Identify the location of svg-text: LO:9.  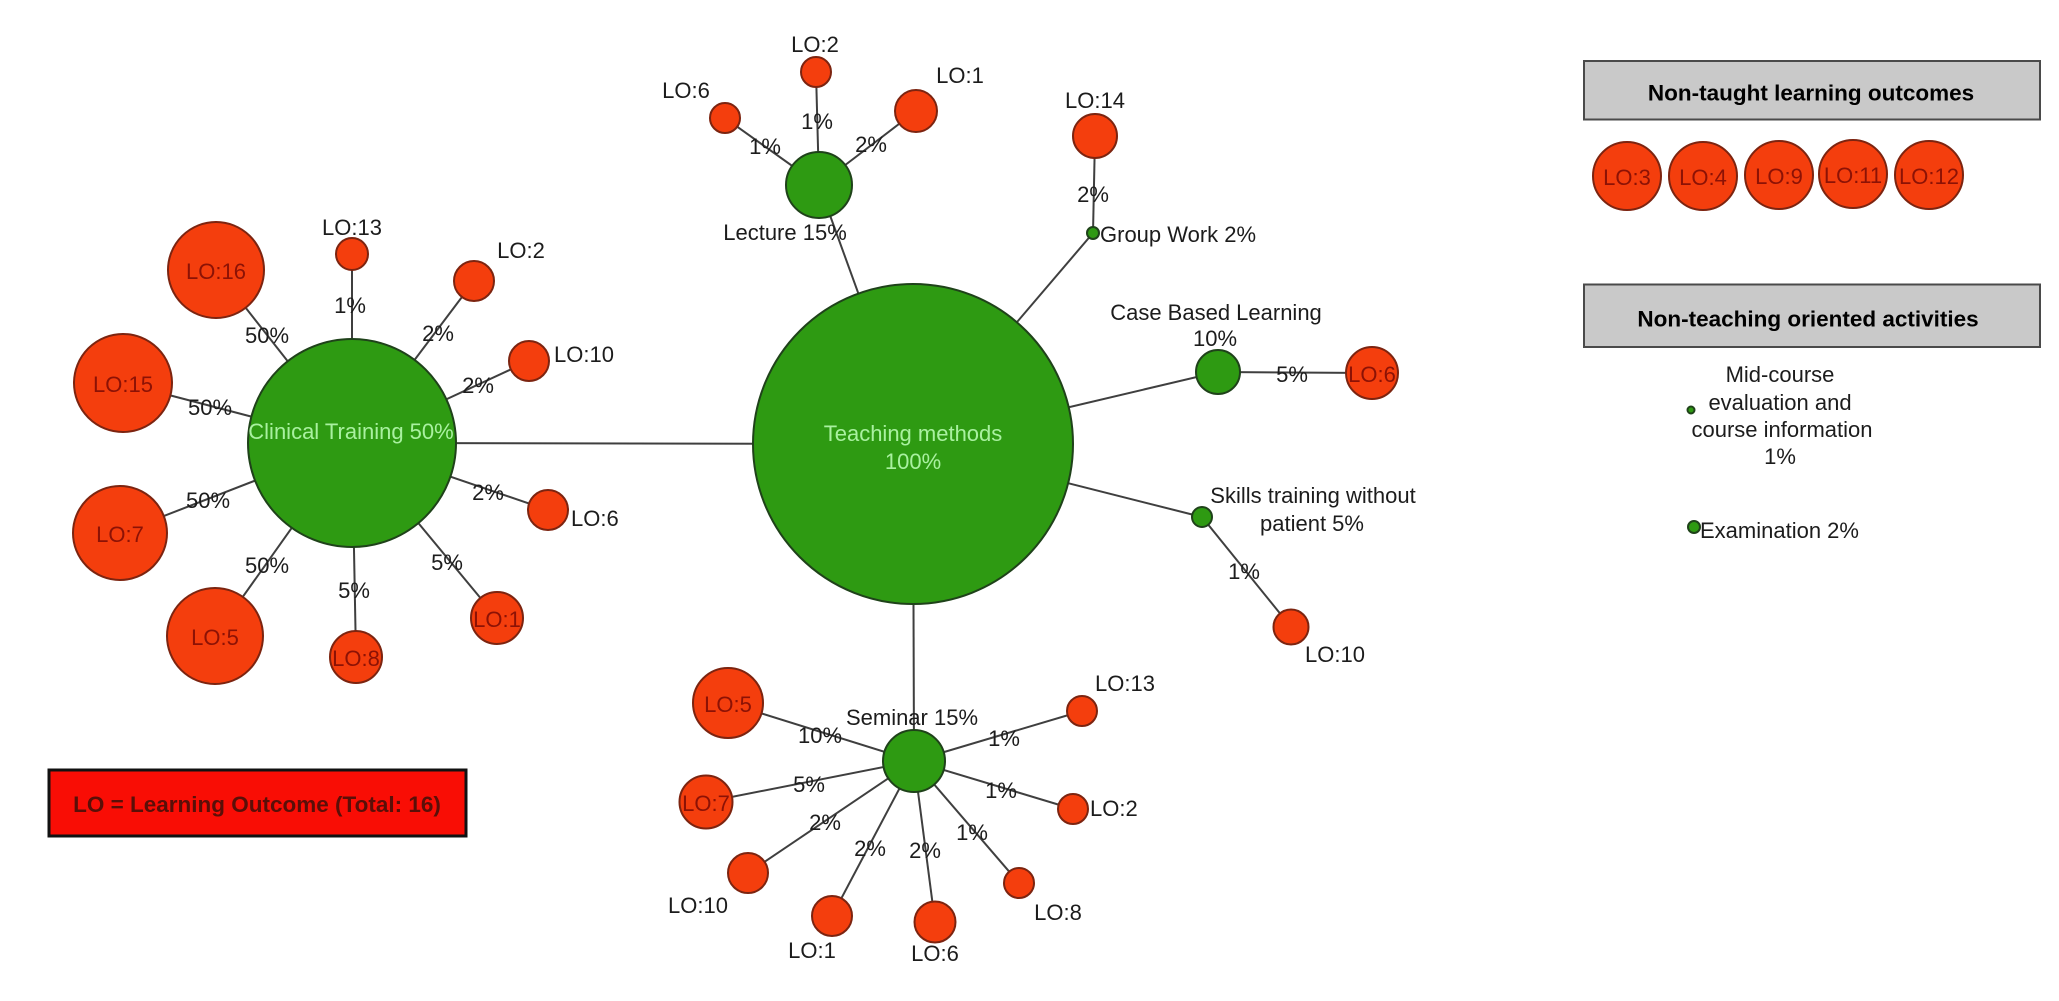
(1779, 176).